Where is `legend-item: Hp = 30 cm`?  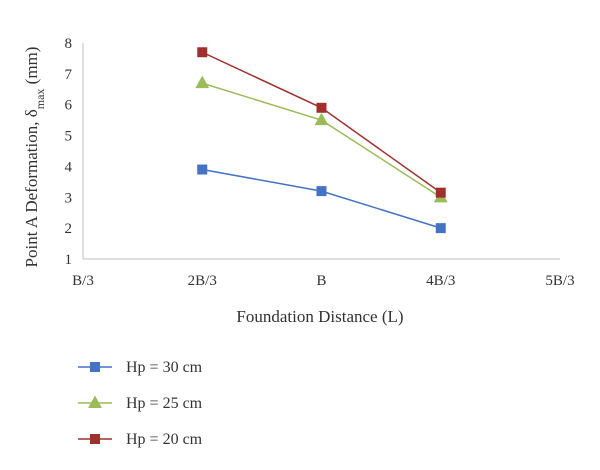
legend-item: Hp = 30 cm is located at coordinates (140, 367).